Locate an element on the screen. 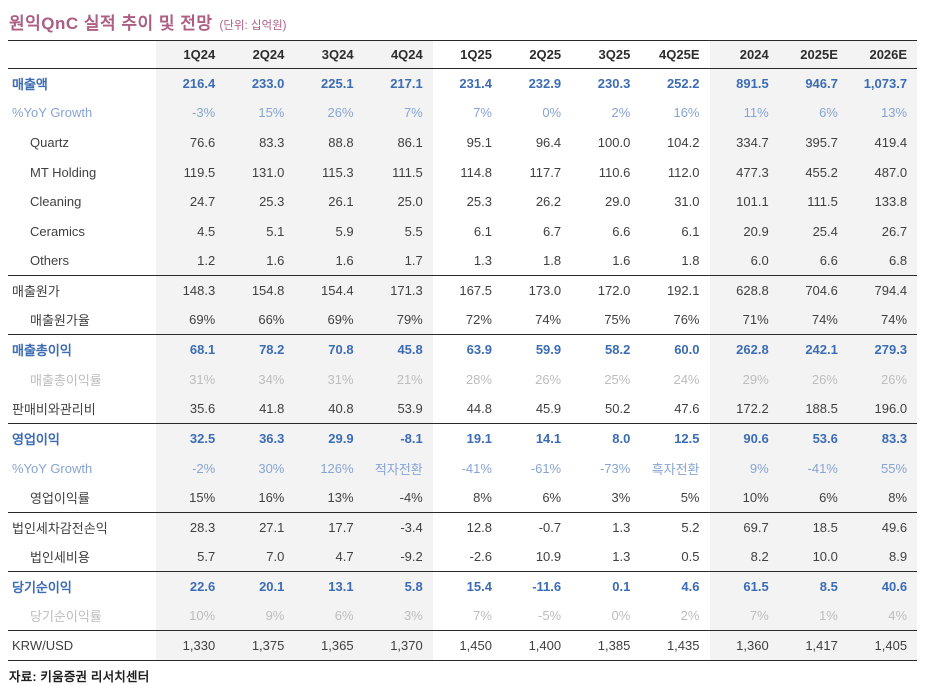 The image size is (925, 685). value-cell: 17.7 is located at coordinates (329, 526).